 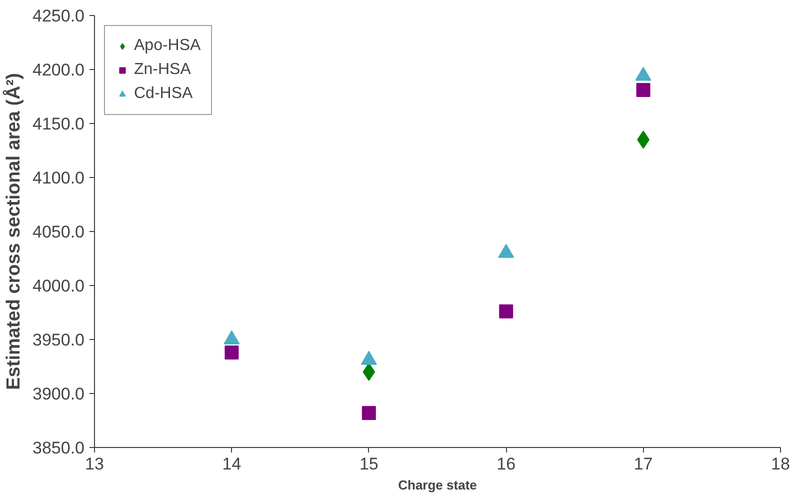 I want to click on y-tick-label: 4150.0, so click(x=58, y=124).